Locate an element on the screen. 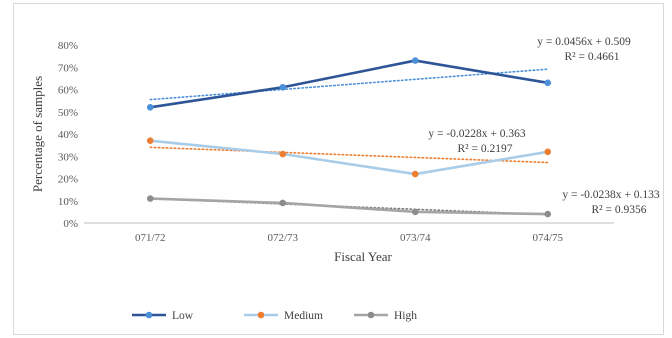 The width and height of the screenshot is (672, 338). series-line-medium is located at coordinates (349, 157).